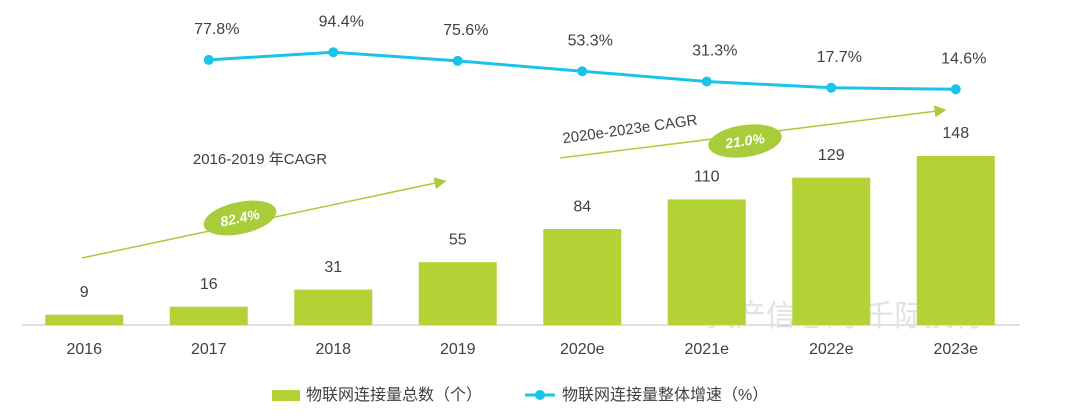 The height and width of the screenshot is (418, 1086). Describe the element at coordinates (260, 159) in the screenshot. I see `cagr-label: 2016-2019 年CAGR` at that location.